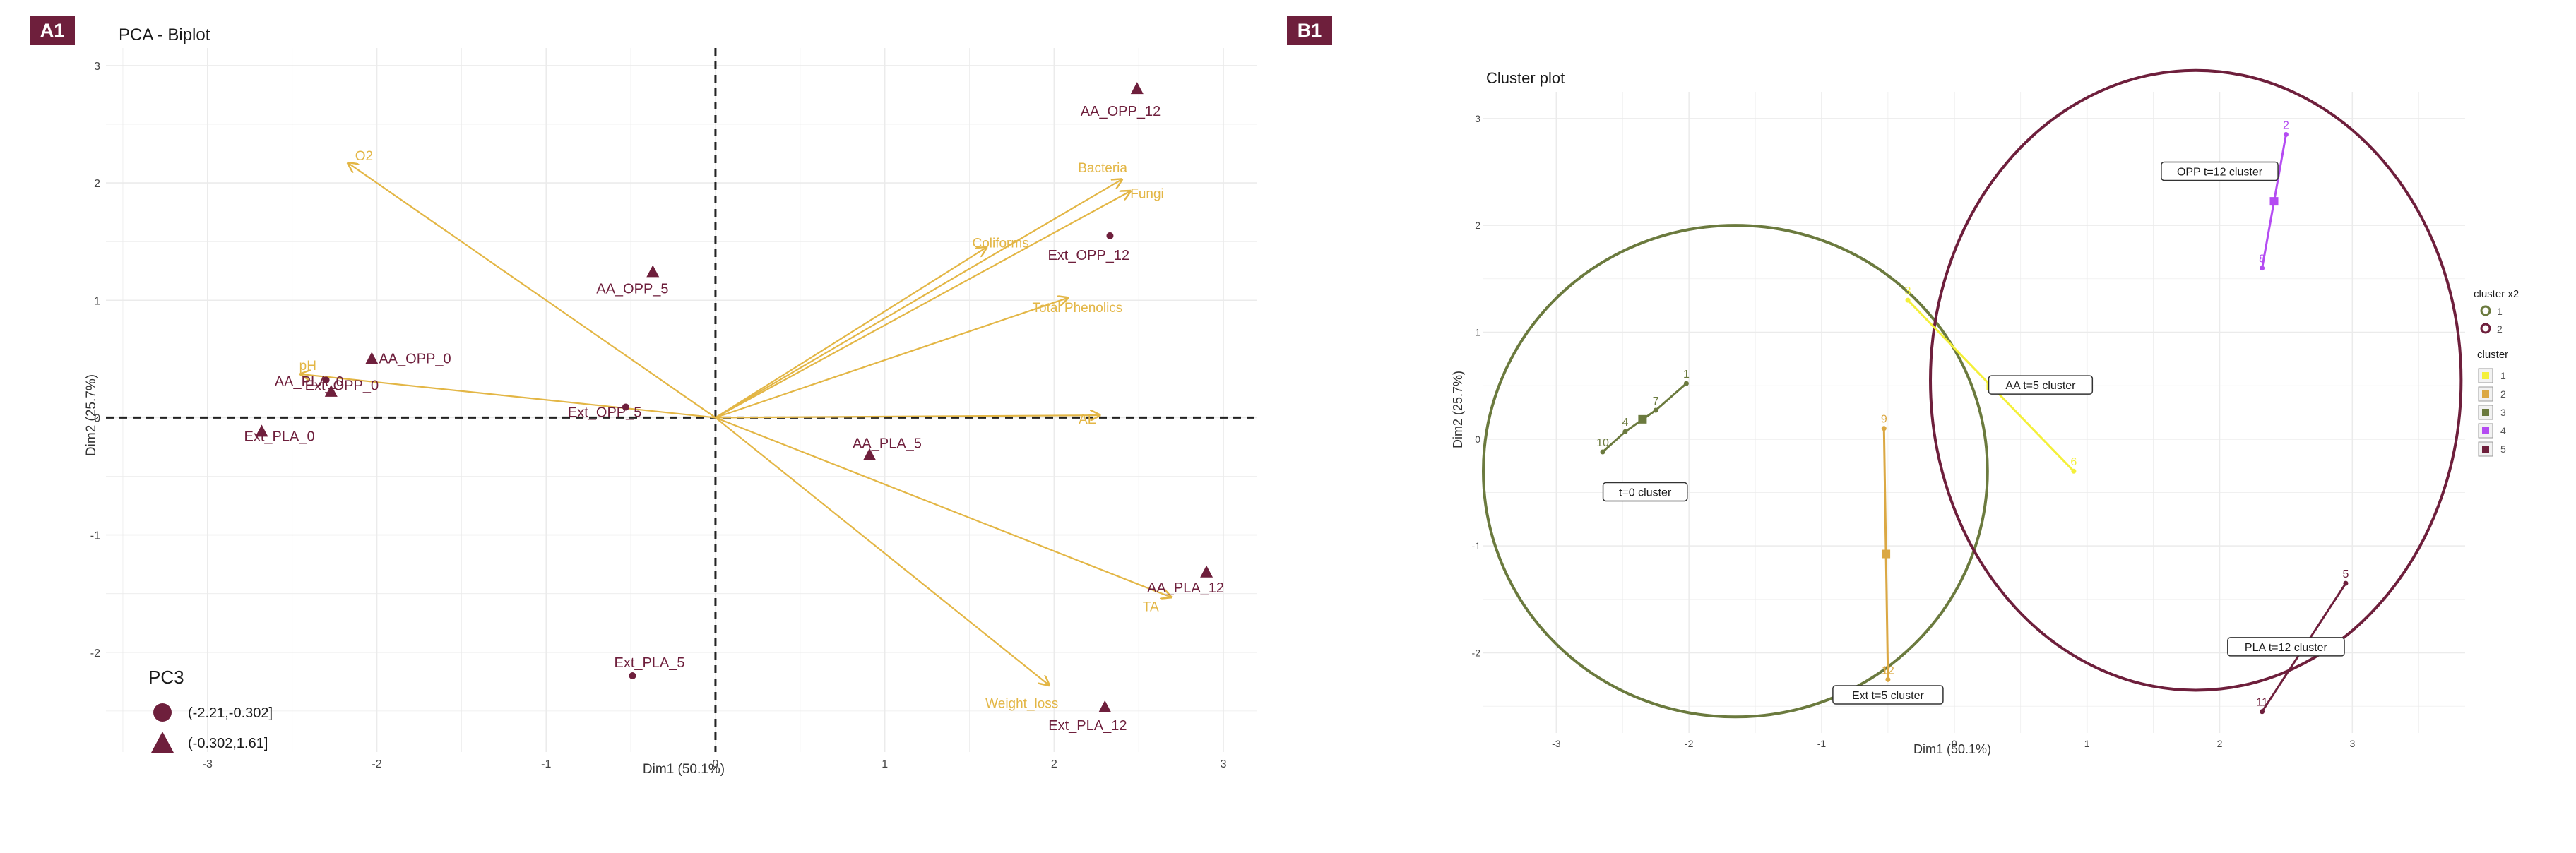 The image size is (2576, 853). I want to click on cluster-2-centroid, so click(1886, 554).